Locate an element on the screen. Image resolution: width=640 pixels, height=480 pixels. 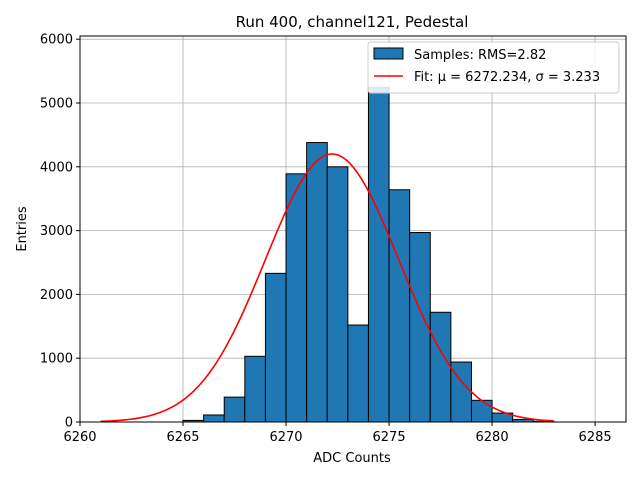
x-tick-label: 6275 is located at coordinates (389, 437).